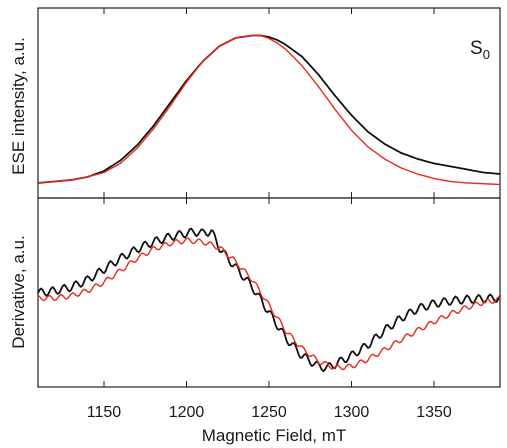 The width and height of the screenshot is (507, 448). Describe the element at coordinates (269, 412) in the screenshot. I see `x-tick-label: 1250` at that location.